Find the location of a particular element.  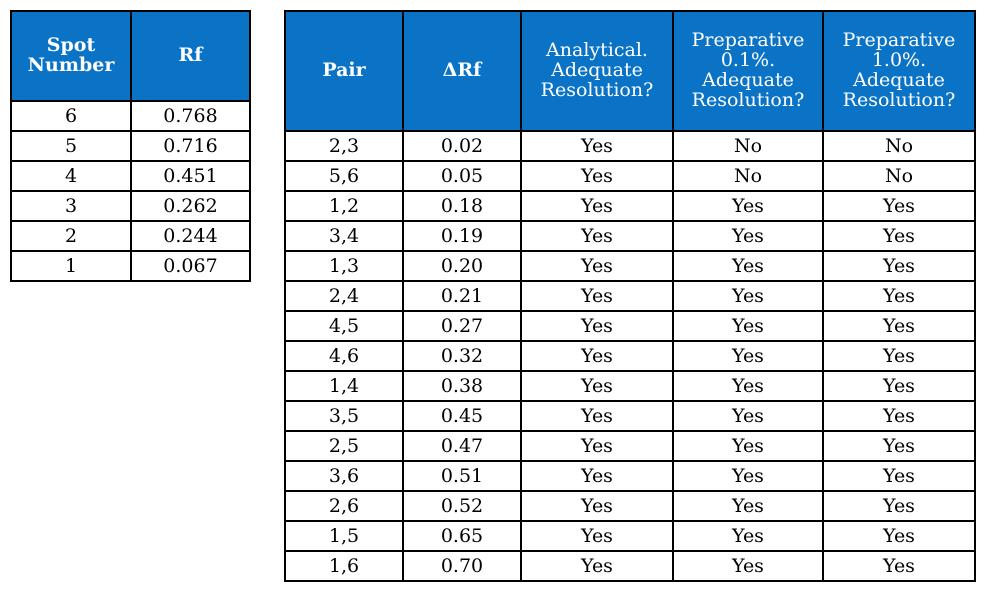

table-row: 2,6 0.52 Yes Yes Yes is located at coordinates (630, 506).